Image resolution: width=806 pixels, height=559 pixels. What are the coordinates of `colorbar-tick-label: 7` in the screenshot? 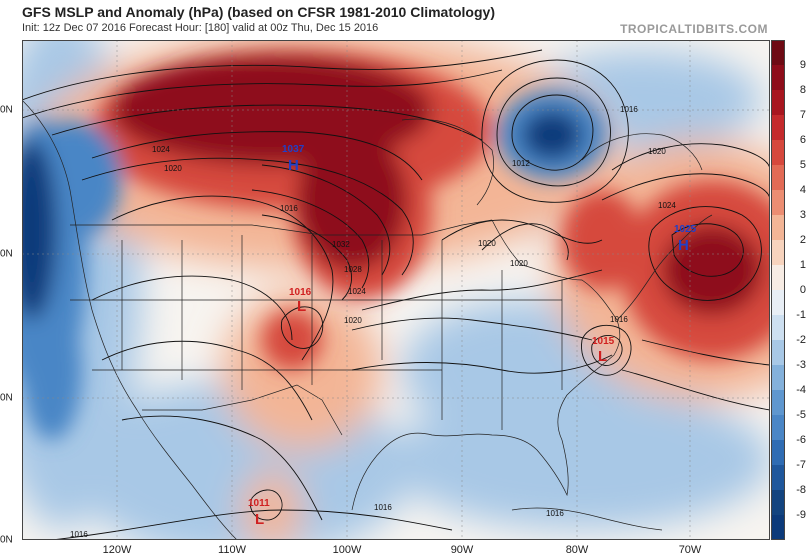 It's located at (802, 115).